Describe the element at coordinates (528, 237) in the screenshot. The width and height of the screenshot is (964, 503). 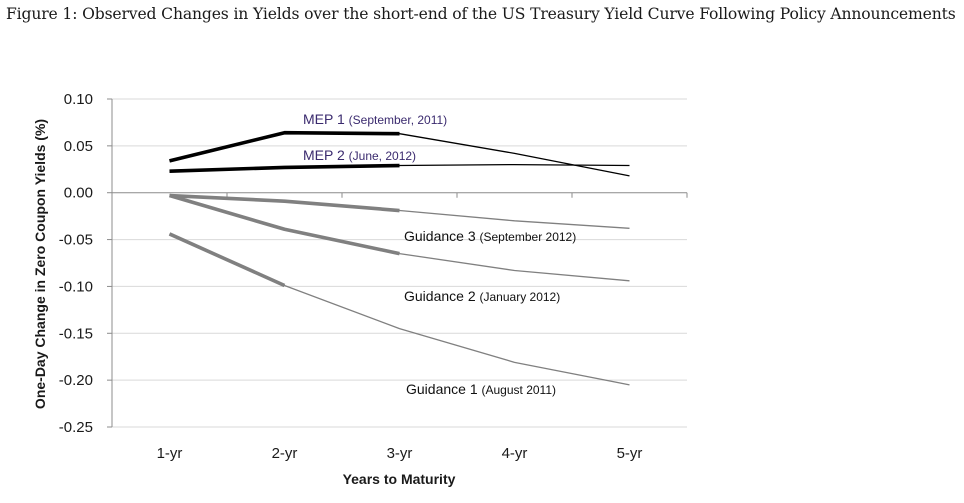
I see `series-label-date: (September 2012)` at that location.